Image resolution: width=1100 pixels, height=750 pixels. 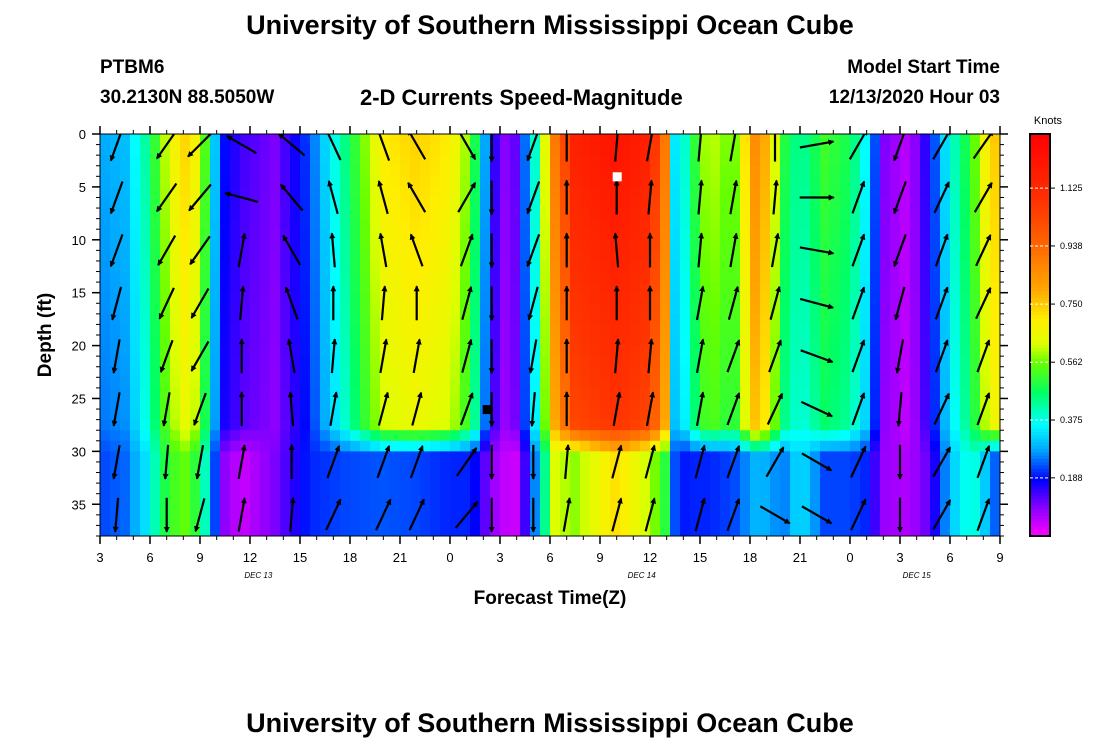 What do you see at coordinates (199, 557) in the screenshot?
I see `x-tick-label: 9` at bounding box center [199, 557].